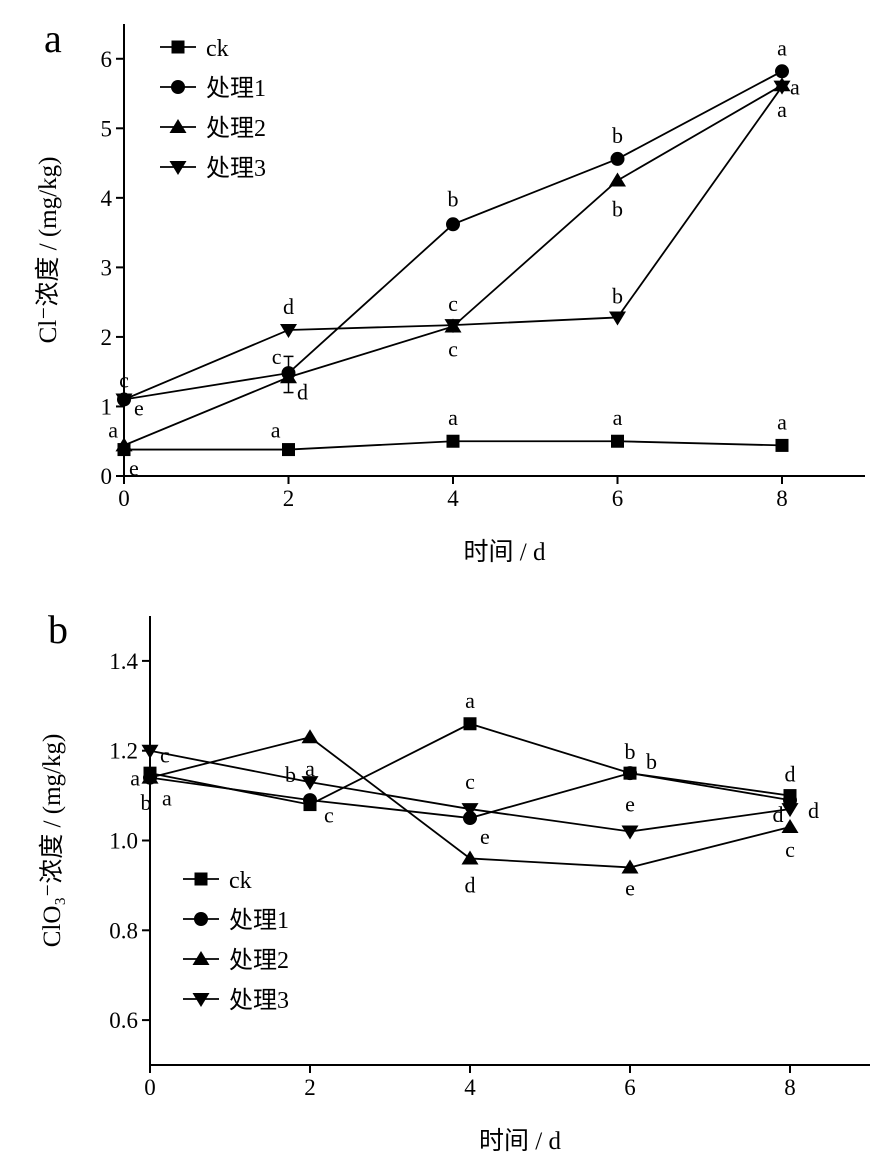  Describe the element at coordinates (107, 128) in the screenshot. I see `y-tick-label: 5` at that location.